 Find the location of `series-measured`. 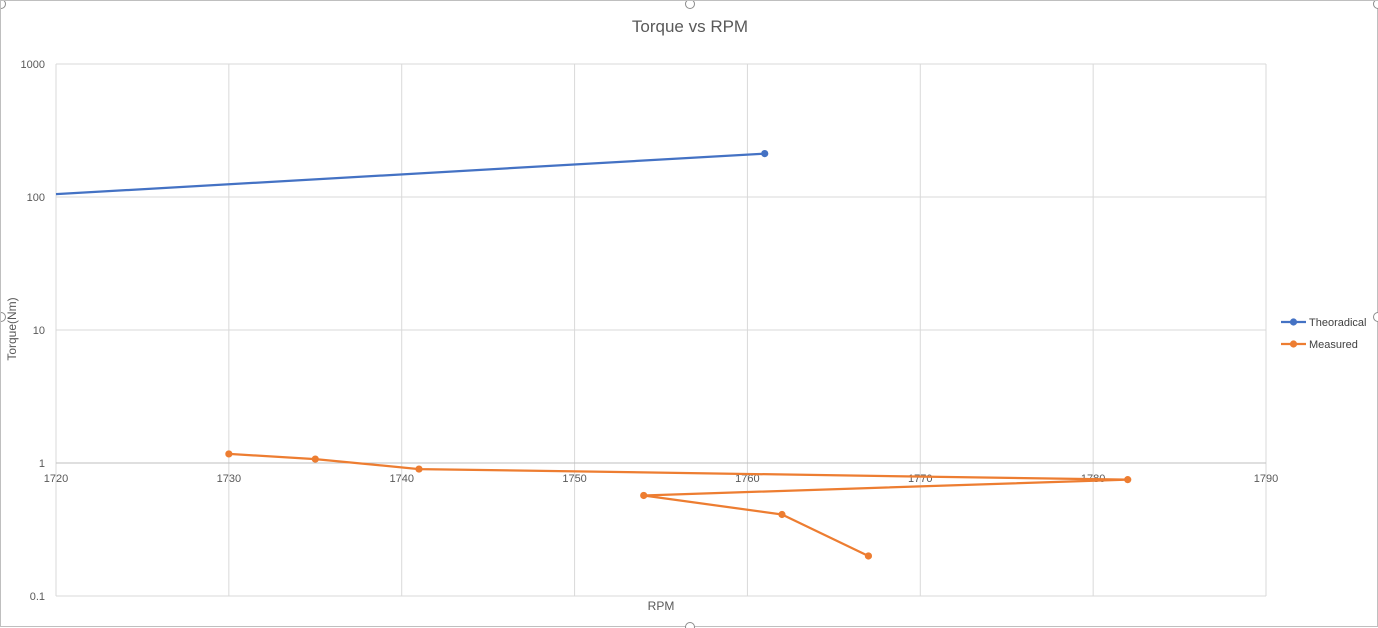

series-measured is located at coordinates (678, 504).